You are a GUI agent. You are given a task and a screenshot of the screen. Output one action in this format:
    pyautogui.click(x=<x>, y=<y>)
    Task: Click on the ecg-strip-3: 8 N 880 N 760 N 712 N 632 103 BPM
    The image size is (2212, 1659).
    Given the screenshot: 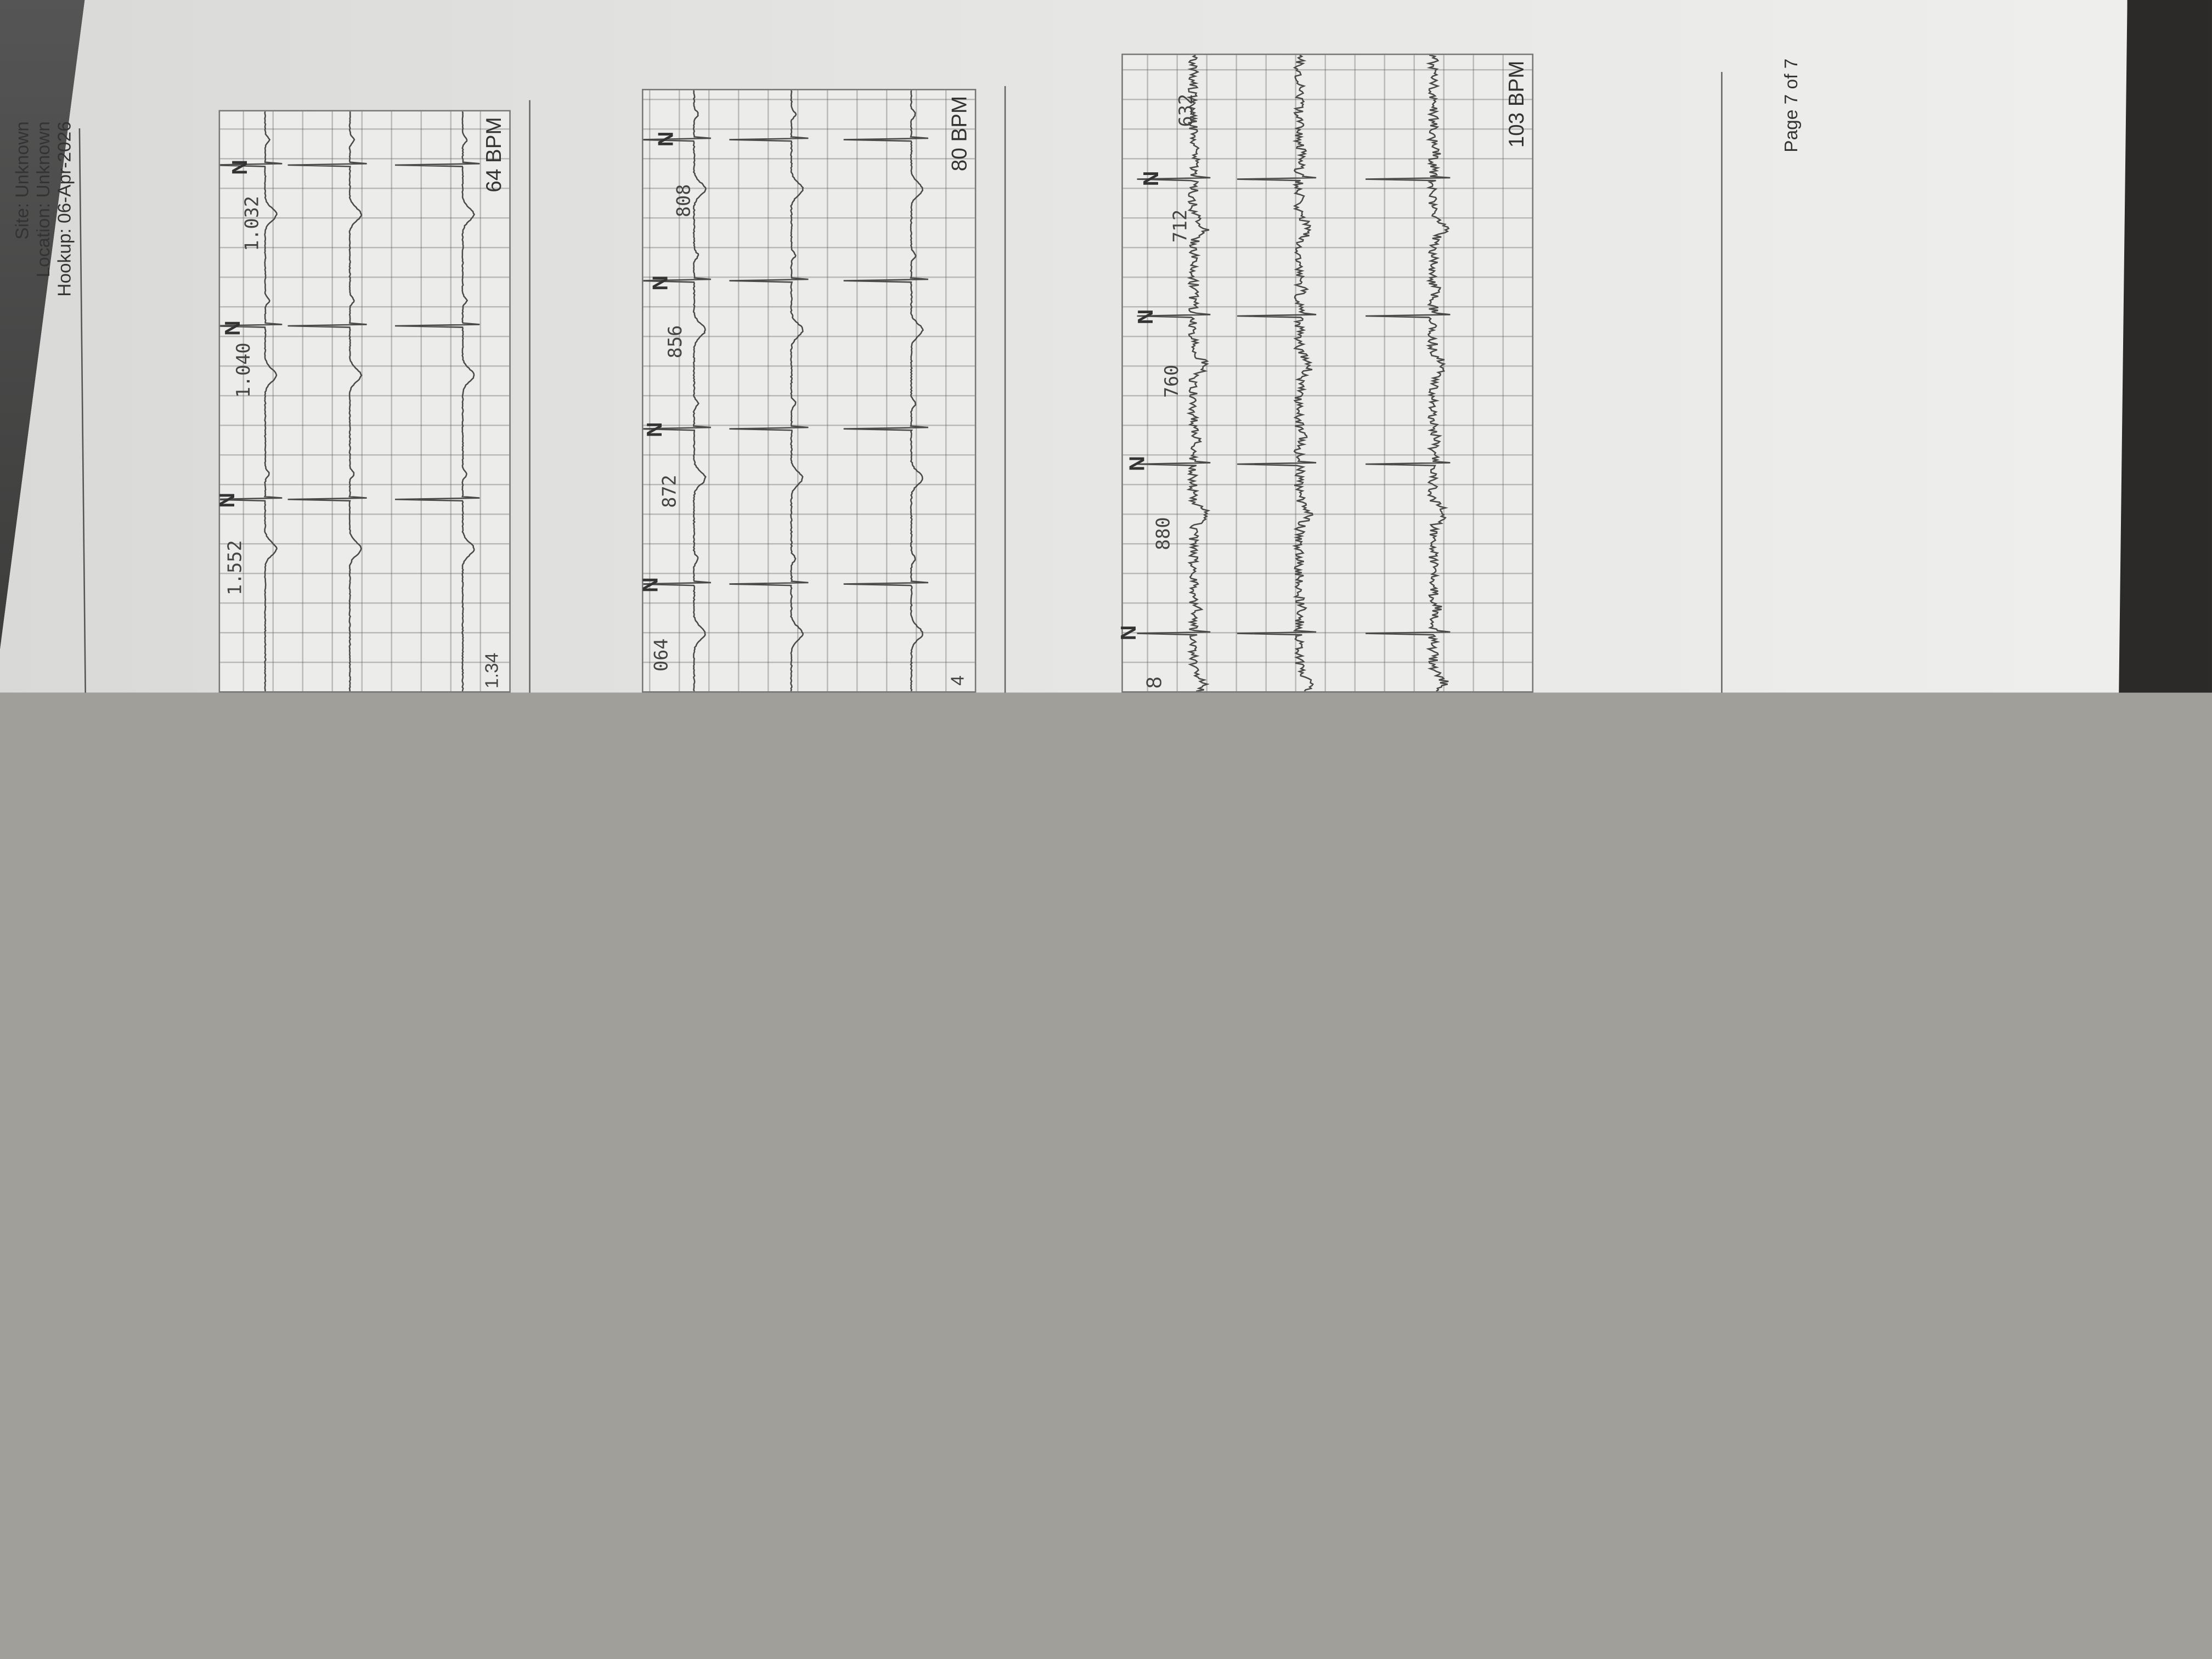 What is the action you would take?
    pyautogui.click(x=1325, y=373)
    